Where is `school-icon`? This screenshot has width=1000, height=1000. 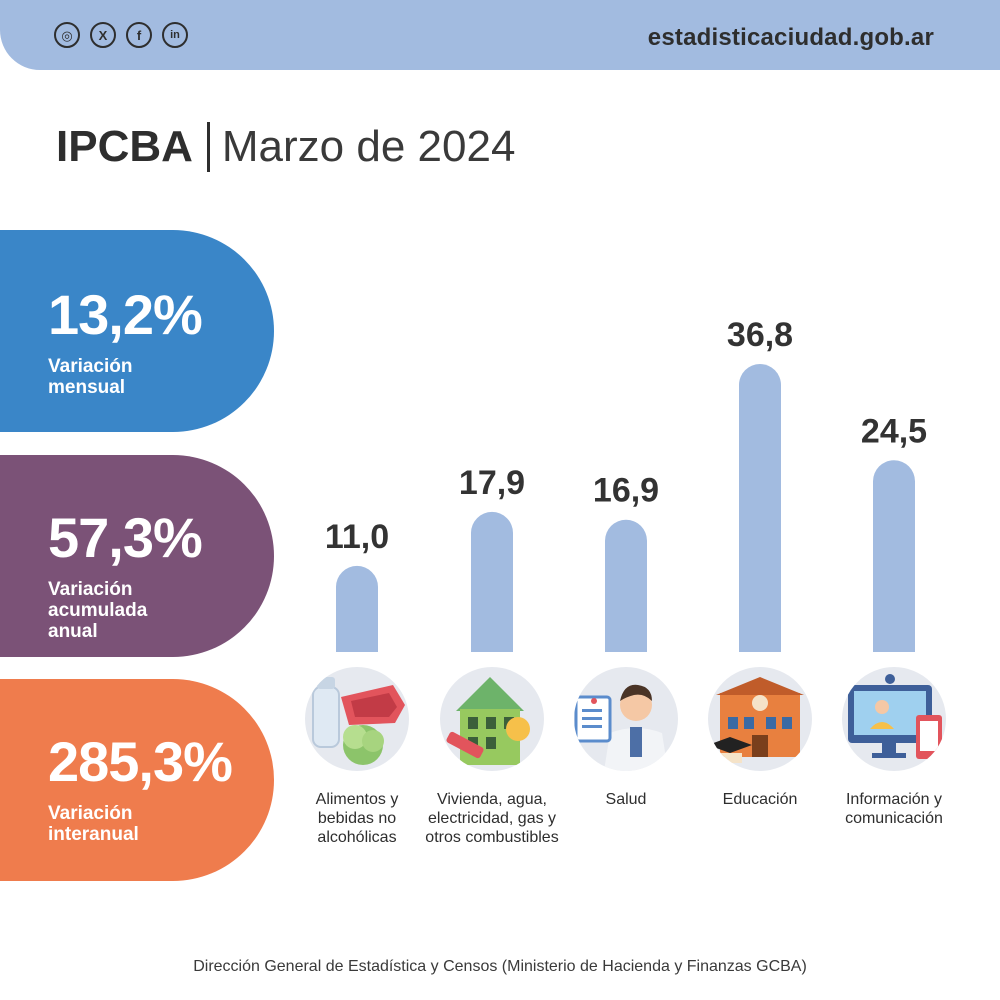 school-icon is located at coordinates (760, 719).